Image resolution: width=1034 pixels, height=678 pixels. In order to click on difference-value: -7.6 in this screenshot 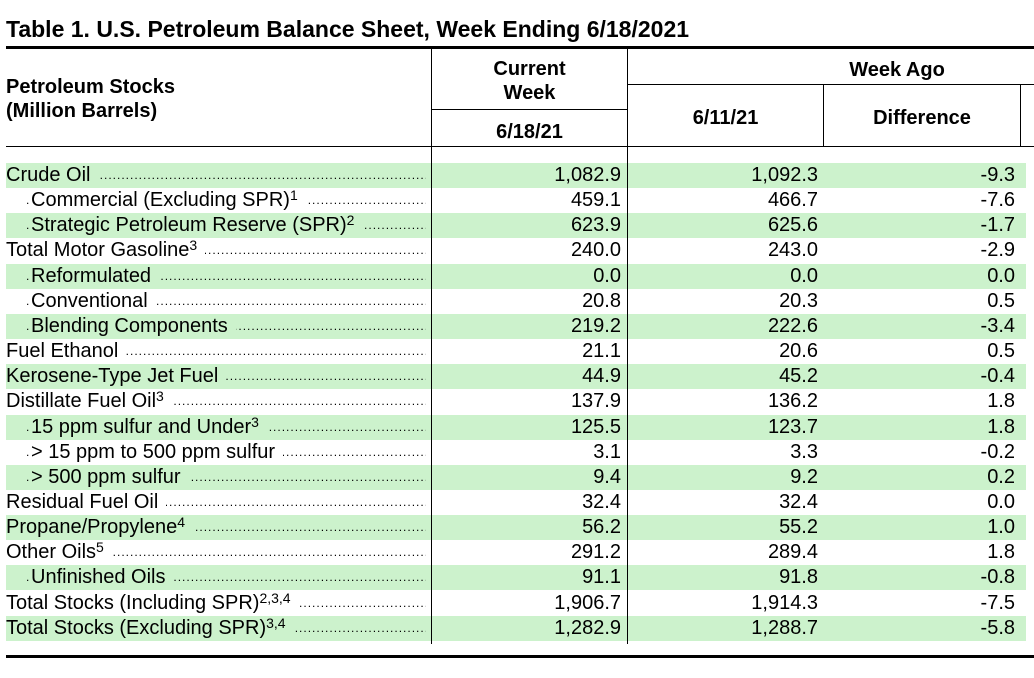, I will do `click(997, 200)`.